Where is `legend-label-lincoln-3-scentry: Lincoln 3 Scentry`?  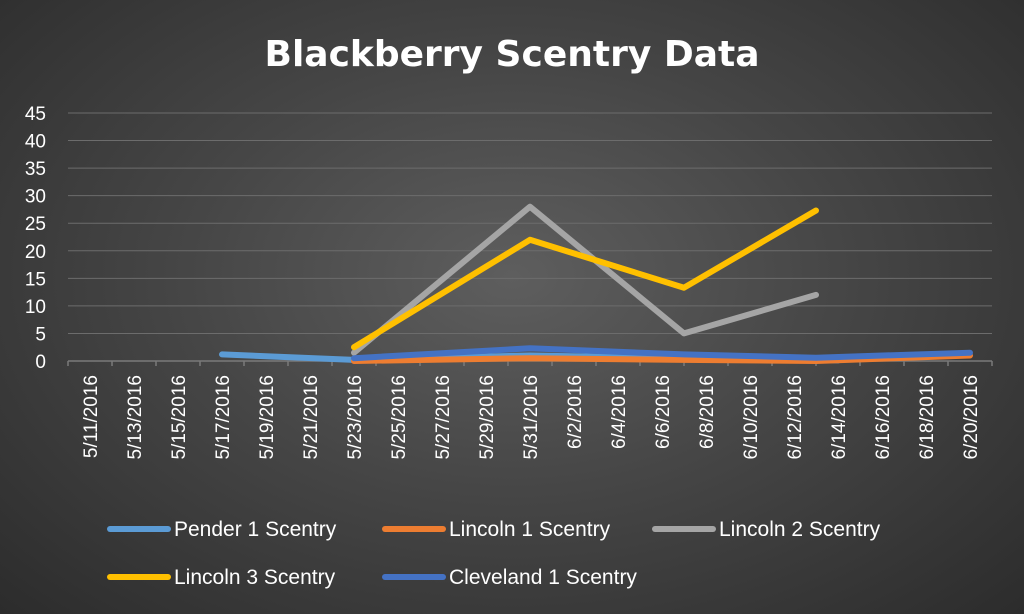
legend-label-lincoln-3-scentry: Lincoln 3 Scentry is located at coordinates (255, 577).